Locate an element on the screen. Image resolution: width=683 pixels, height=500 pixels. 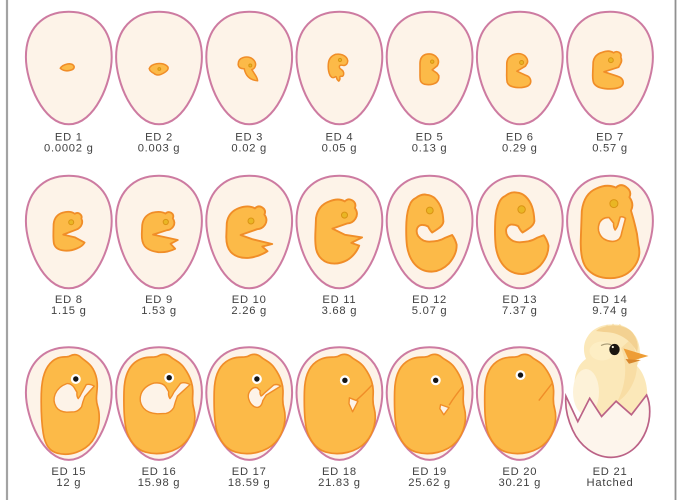
svg-text: ED 7 is located at coordinates (610, 137).